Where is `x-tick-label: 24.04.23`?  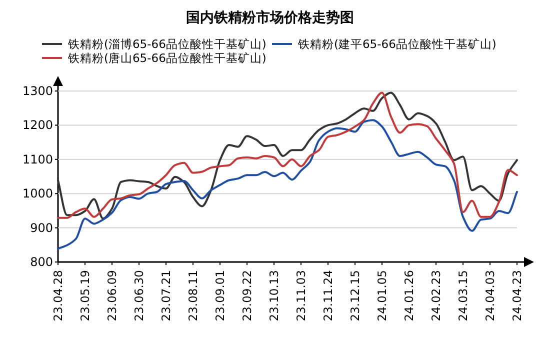 x-tick-label: 24.04.23 is located at coordinates (517, 296).